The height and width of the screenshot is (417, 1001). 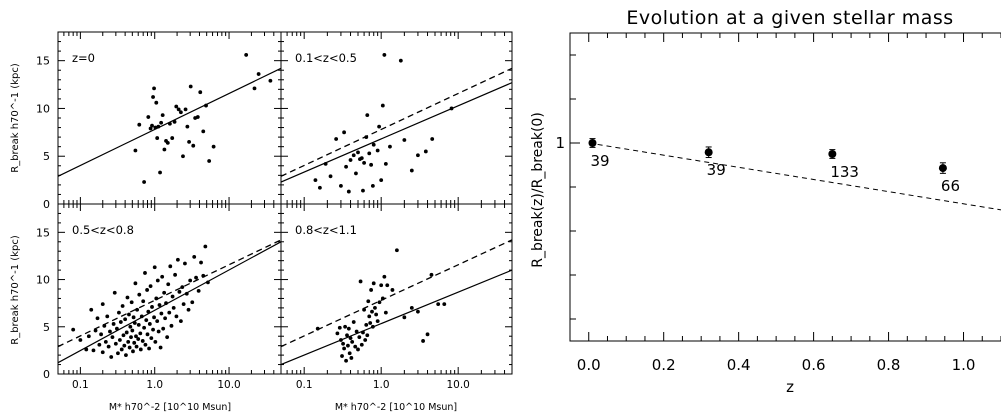 I want to click on x-tick-label: 1.0, so click(x=154, y=385).